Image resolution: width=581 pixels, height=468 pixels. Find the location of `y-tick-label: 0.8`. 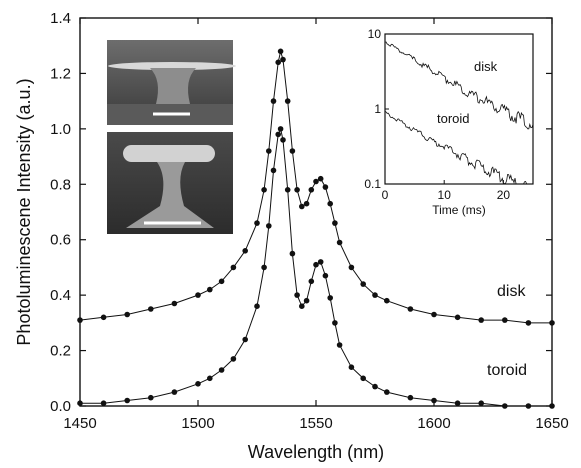

y-tick-label: 0.8 is located at coordinates (60, 184).